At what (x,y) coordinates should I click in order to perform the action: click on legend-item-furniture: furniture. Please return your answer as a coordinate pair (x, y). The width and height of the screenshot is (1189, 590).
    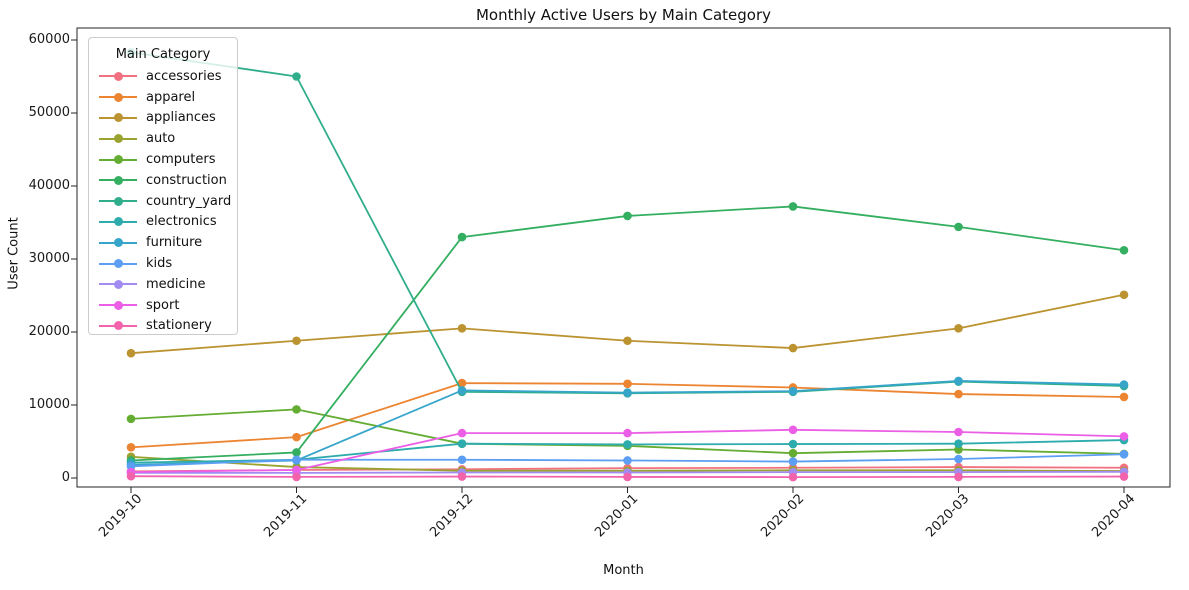
    Looking at the image, I should click on (163, 242).